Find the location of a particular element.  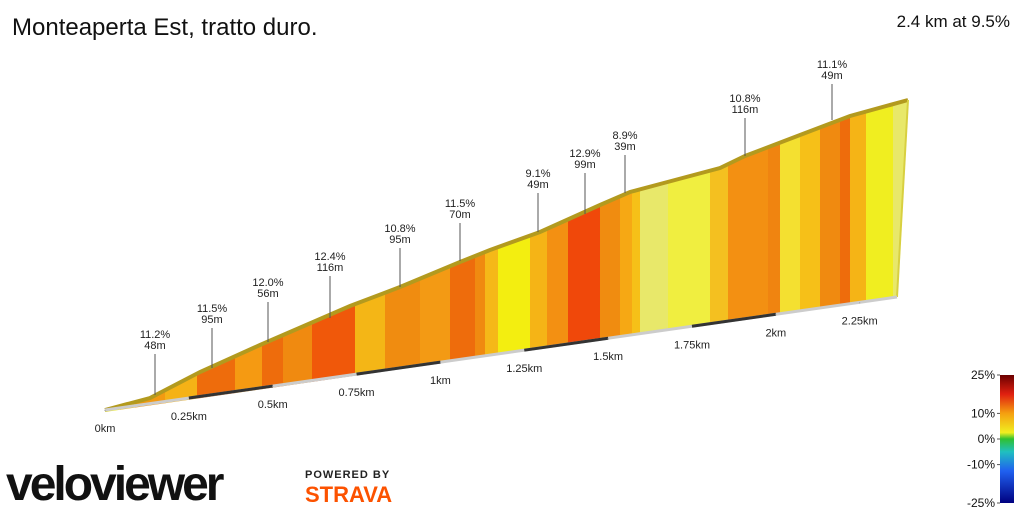

annotation-length: 99m is located at coordinates (584, 165).